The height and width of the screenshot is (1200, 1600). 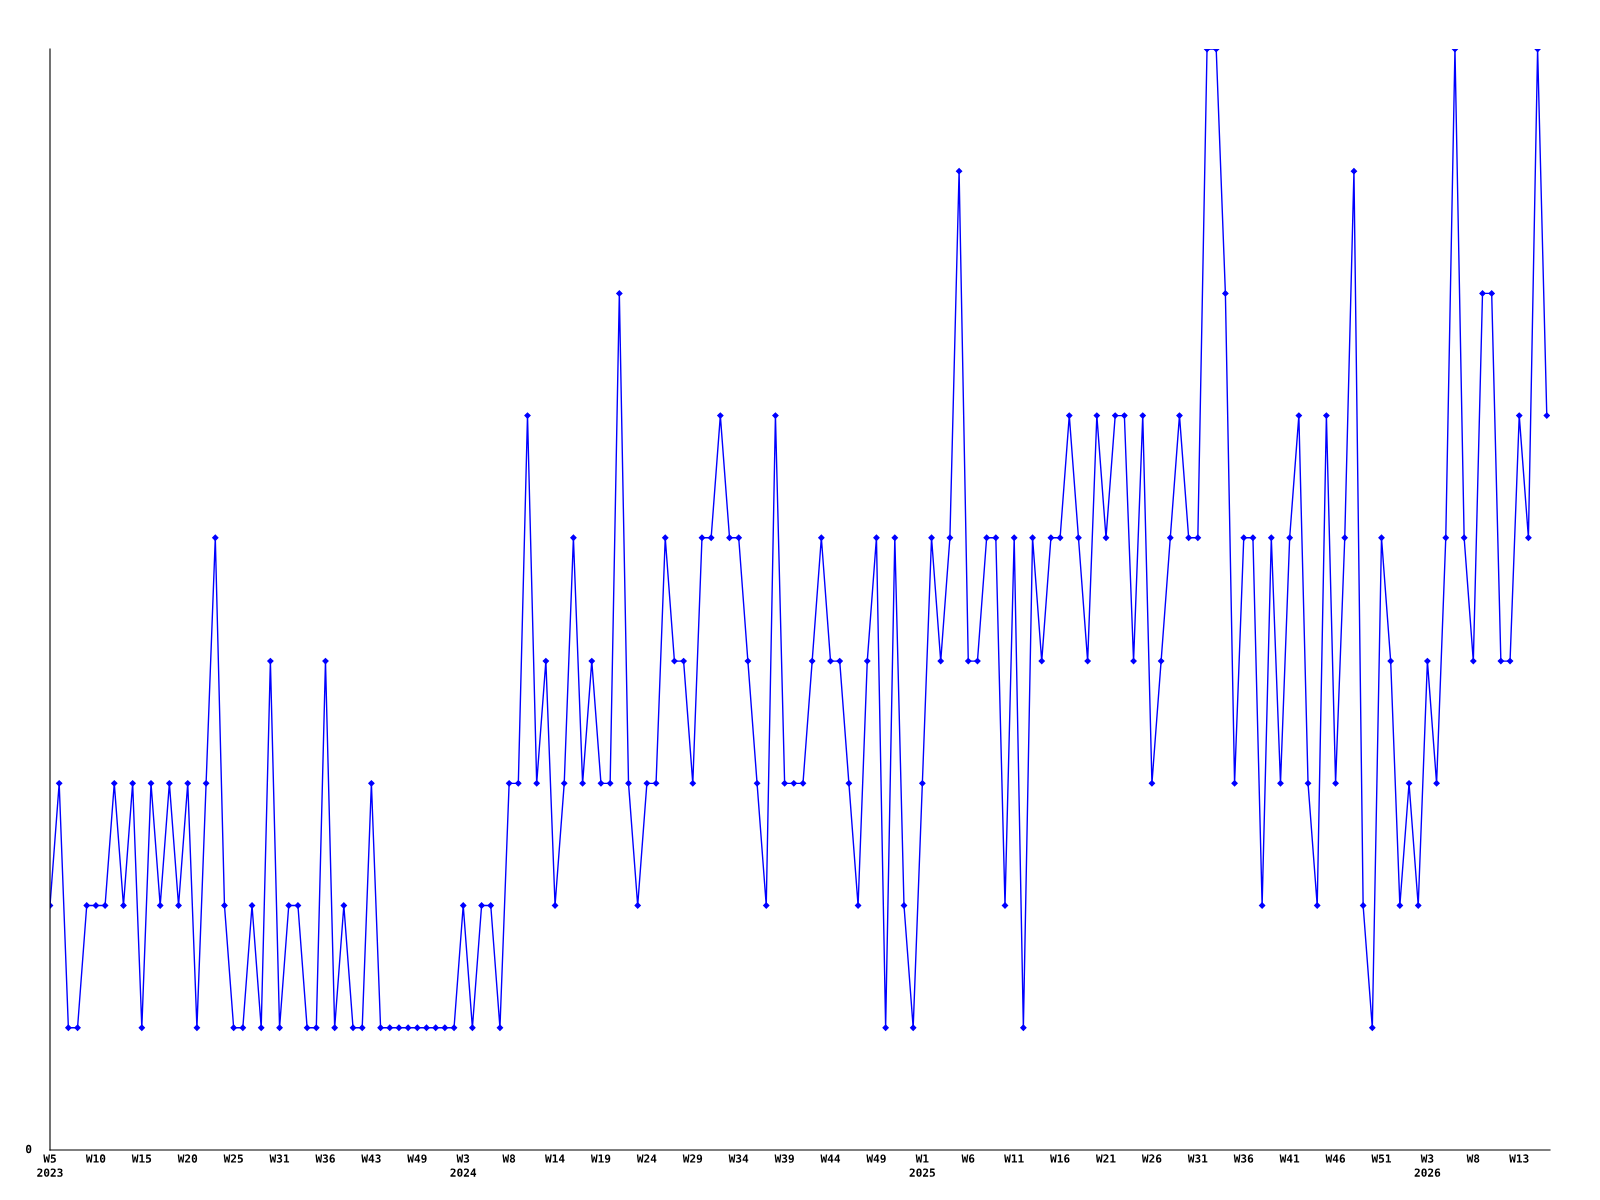 I want to click on x-tick-label: W25, so click(x=233, y=1158).